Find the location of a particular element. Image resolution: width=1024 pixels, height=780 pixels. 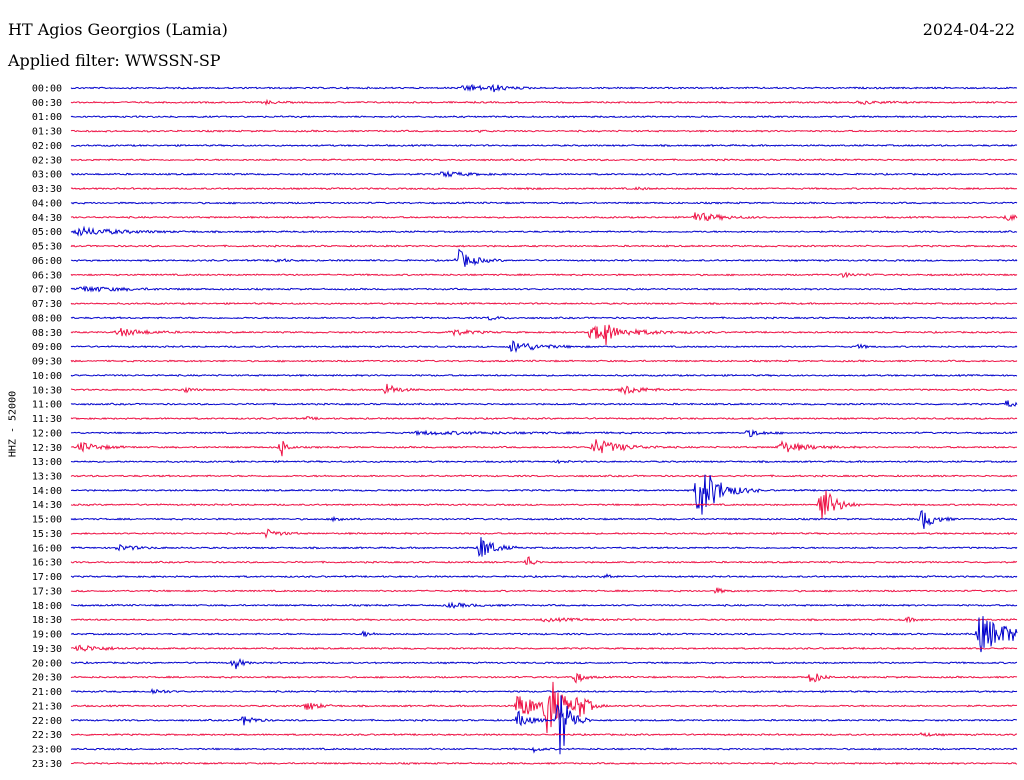

row-time-label: 06:30 is located at coordinates (47, 275).